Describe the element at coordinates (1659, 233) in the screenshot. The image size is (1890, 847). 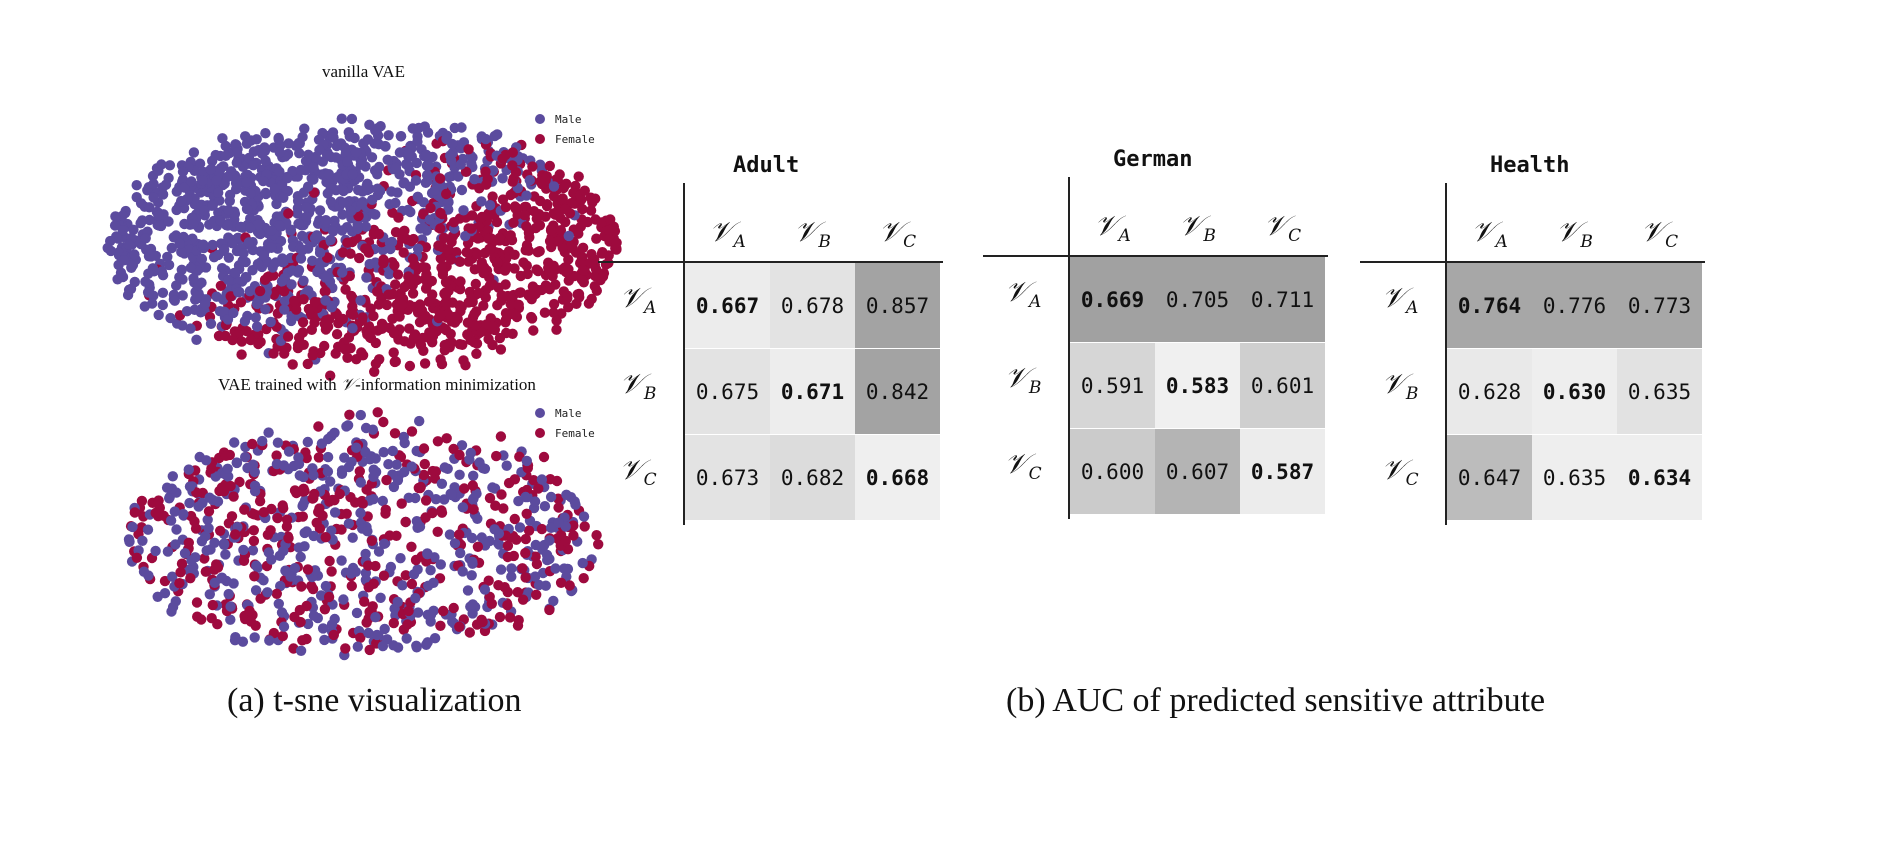
I see `column-header: 𝒱C` at that location.